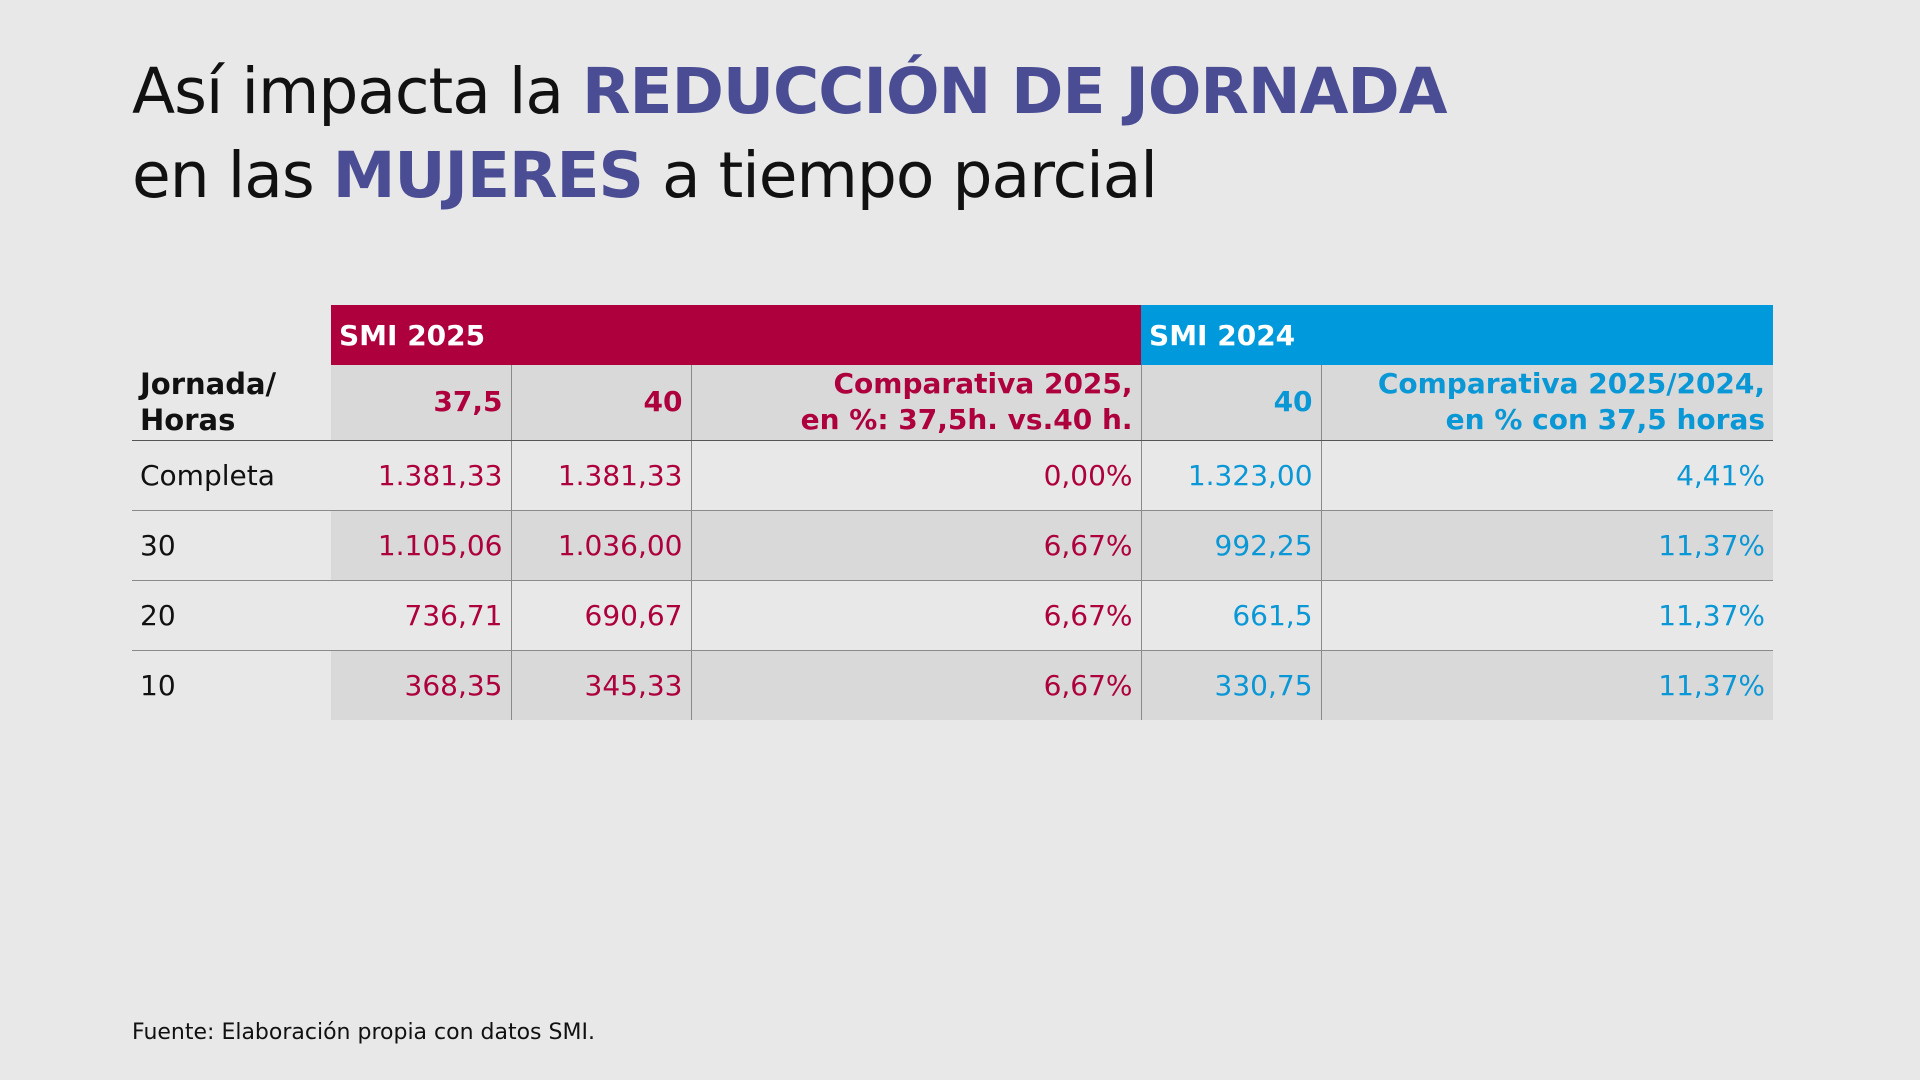 The width and height of the screenshot is (1920, 1080). Describe the element at coordinates (1231, 545) in the screenshot. I see `cell-2024-40: 992,25` at that location.